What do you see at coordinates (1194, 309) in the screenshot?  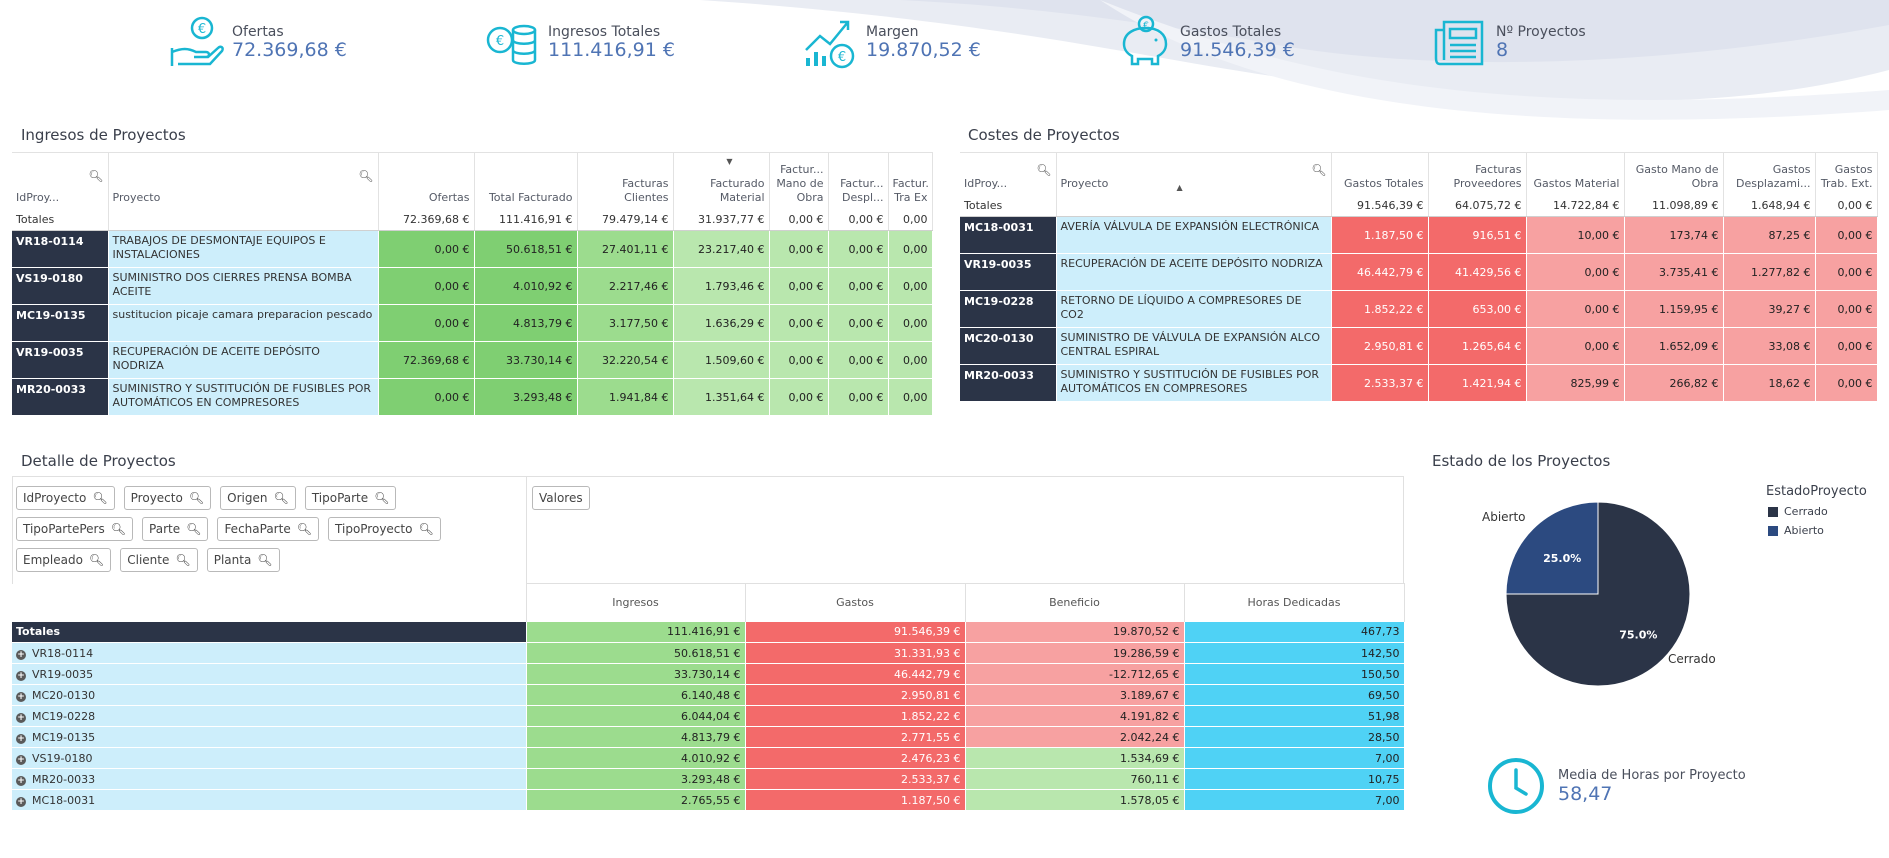 I see `row-project: RETORNO DE LÍQUIDO A COMPRESORES DE CO2` at bounding box center [1194, 309].